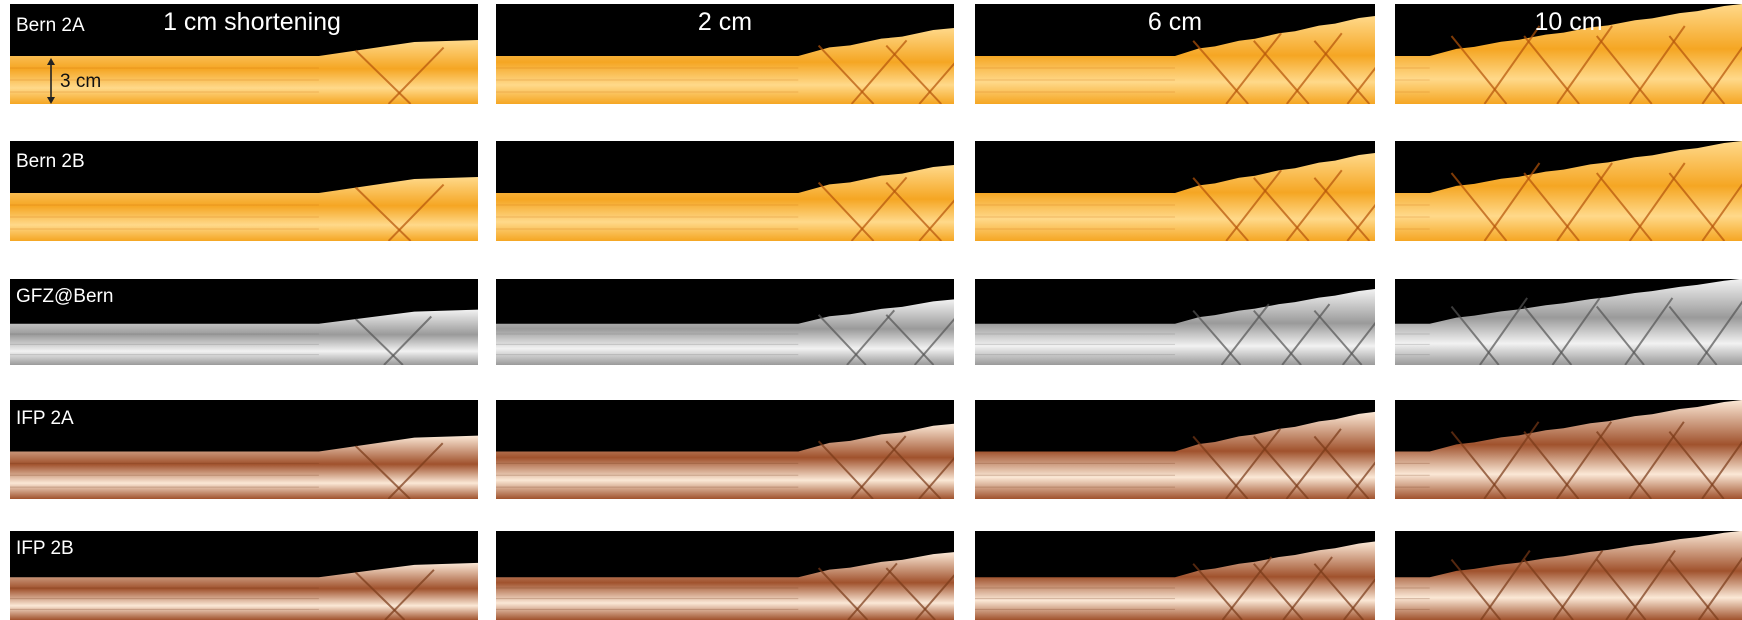  I want to click on experiment-panel-r1-c2, so click(725, 54).